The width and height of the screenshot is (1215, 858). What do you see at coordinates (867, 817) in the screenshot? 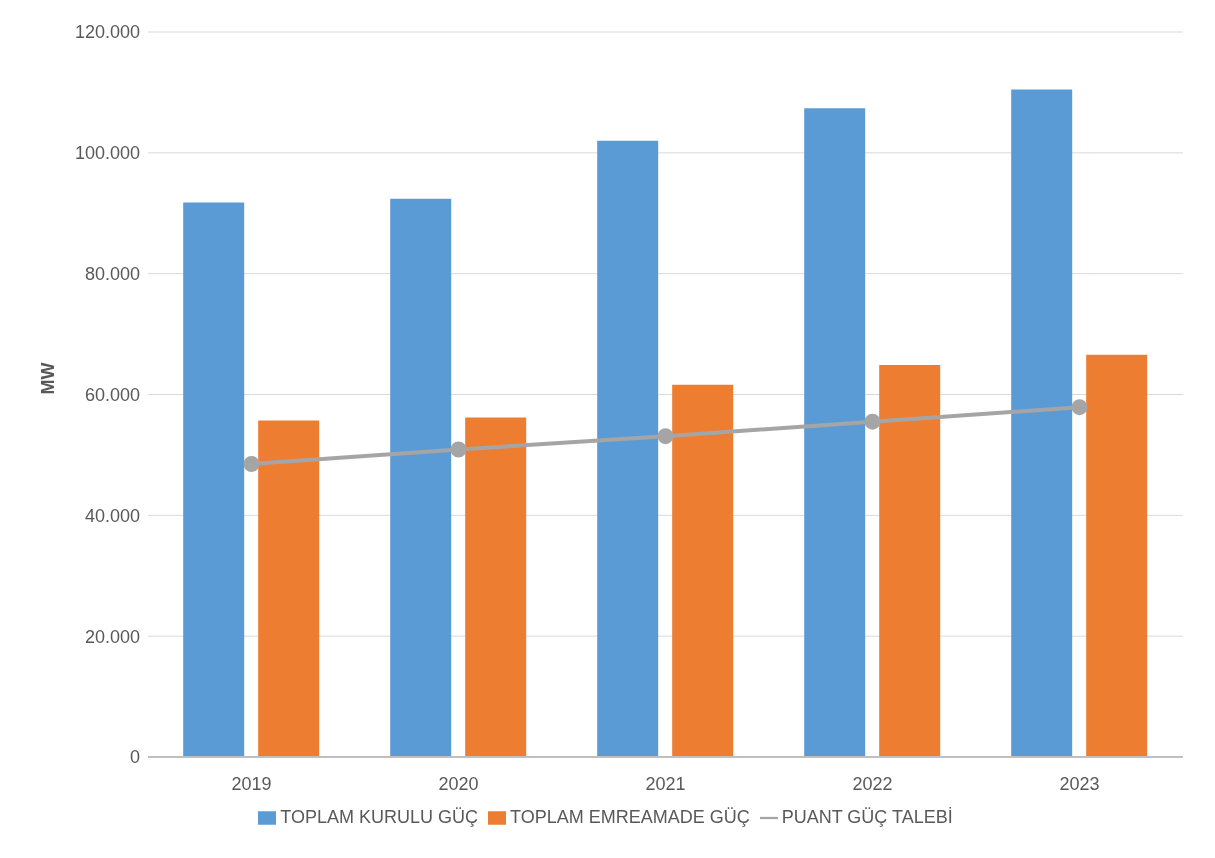
I see `legend-label: PUANT GÜÇ TALEBİ` at bounding box center [867, 817].